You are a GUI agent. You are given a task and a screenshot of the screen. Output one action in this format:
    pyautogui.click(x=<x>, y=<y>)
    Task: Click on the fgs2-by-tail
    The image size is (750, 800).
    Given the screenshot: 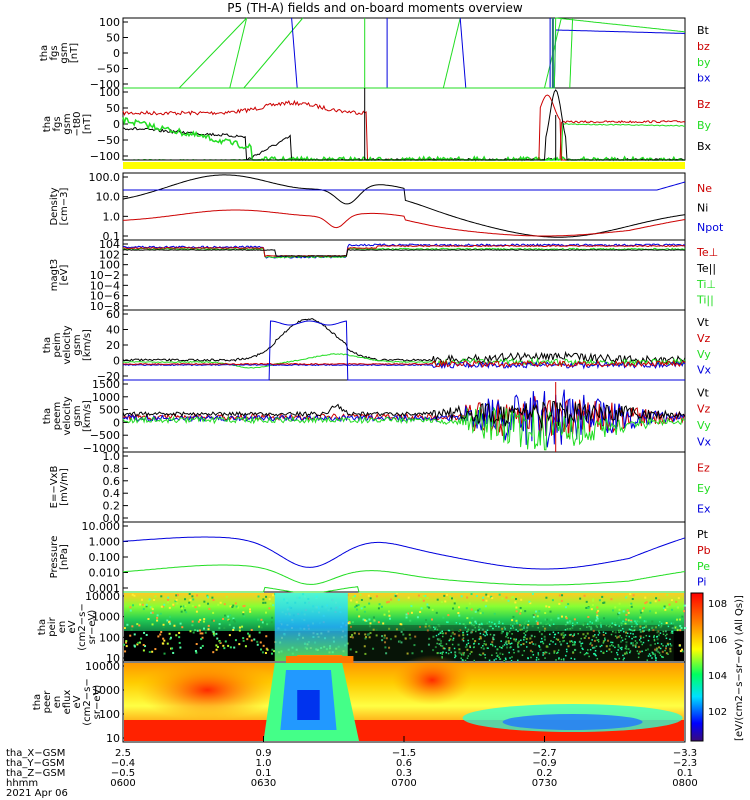 What is the action you would take?
    pyautogui.click(x=404, y=141)
    